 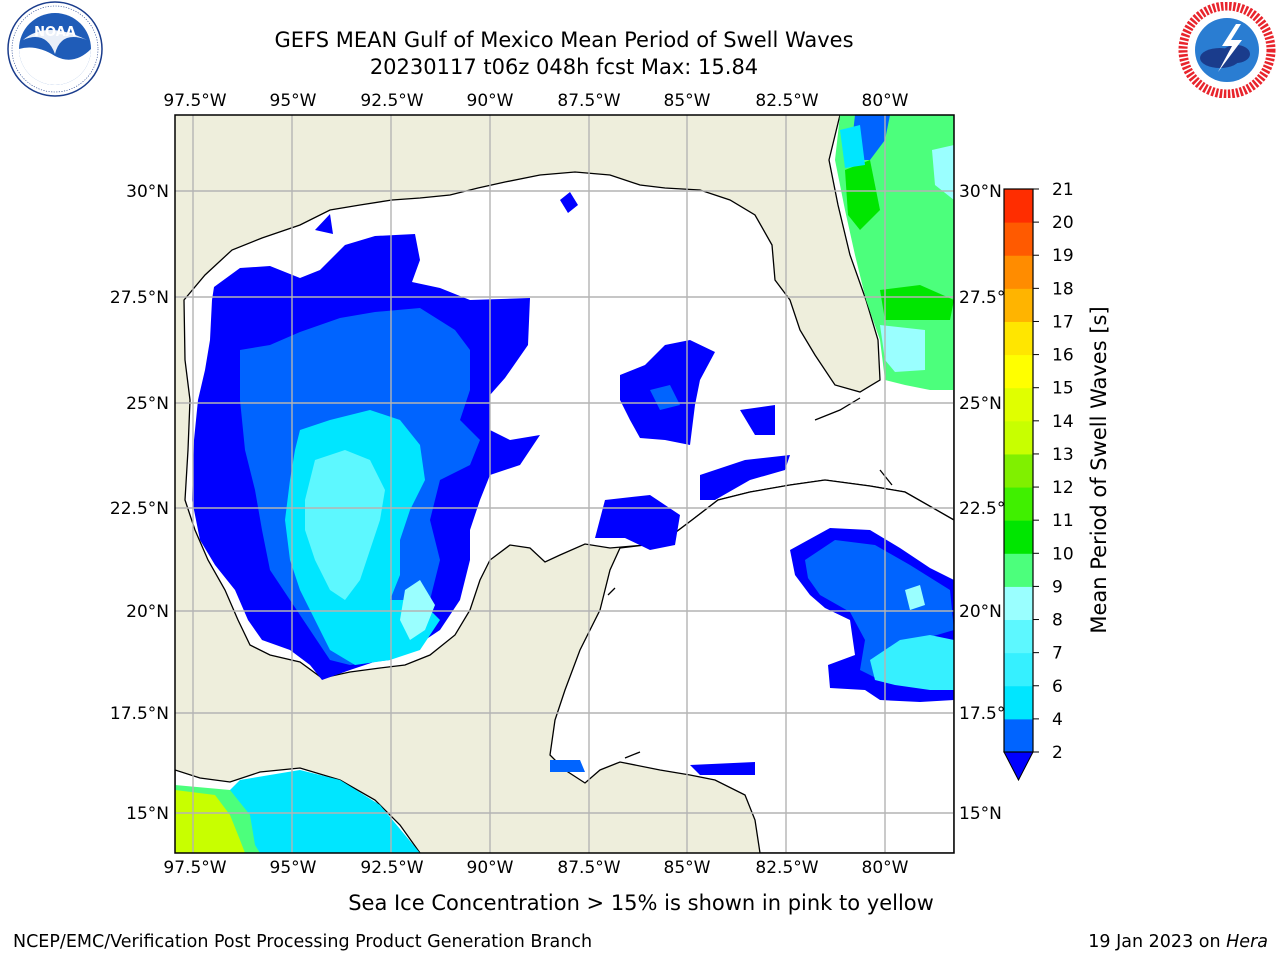 What do you see at coordinates (1057, 587) in the screenshot?
I see `colorbar-tick-label: 9` at bounding box center [1057, 587].